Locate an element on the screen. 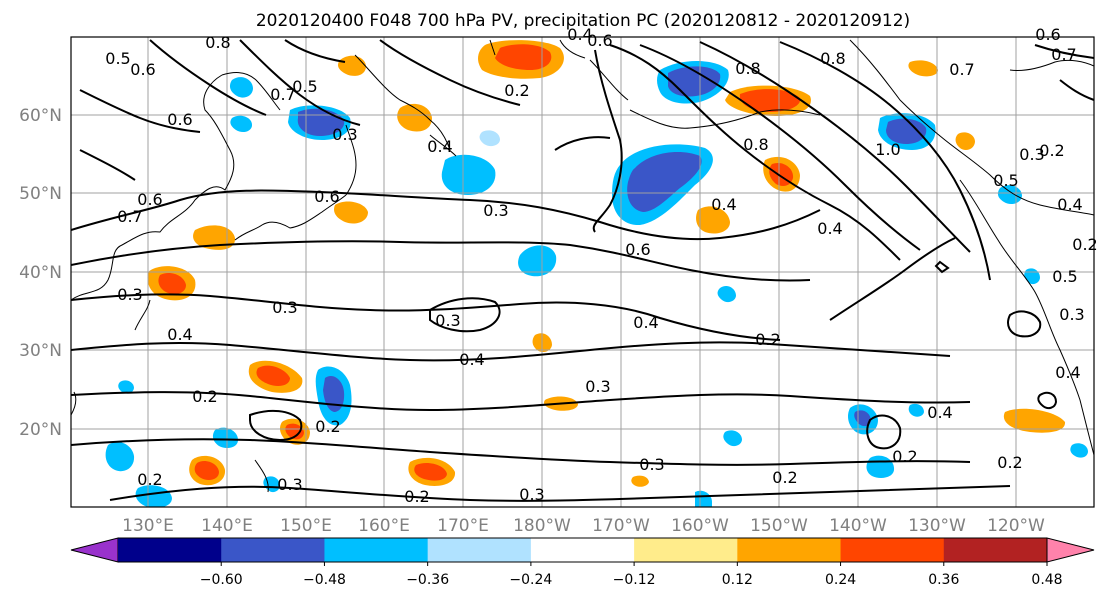  colorbar-extend-low is located at coordinates (94, 550).